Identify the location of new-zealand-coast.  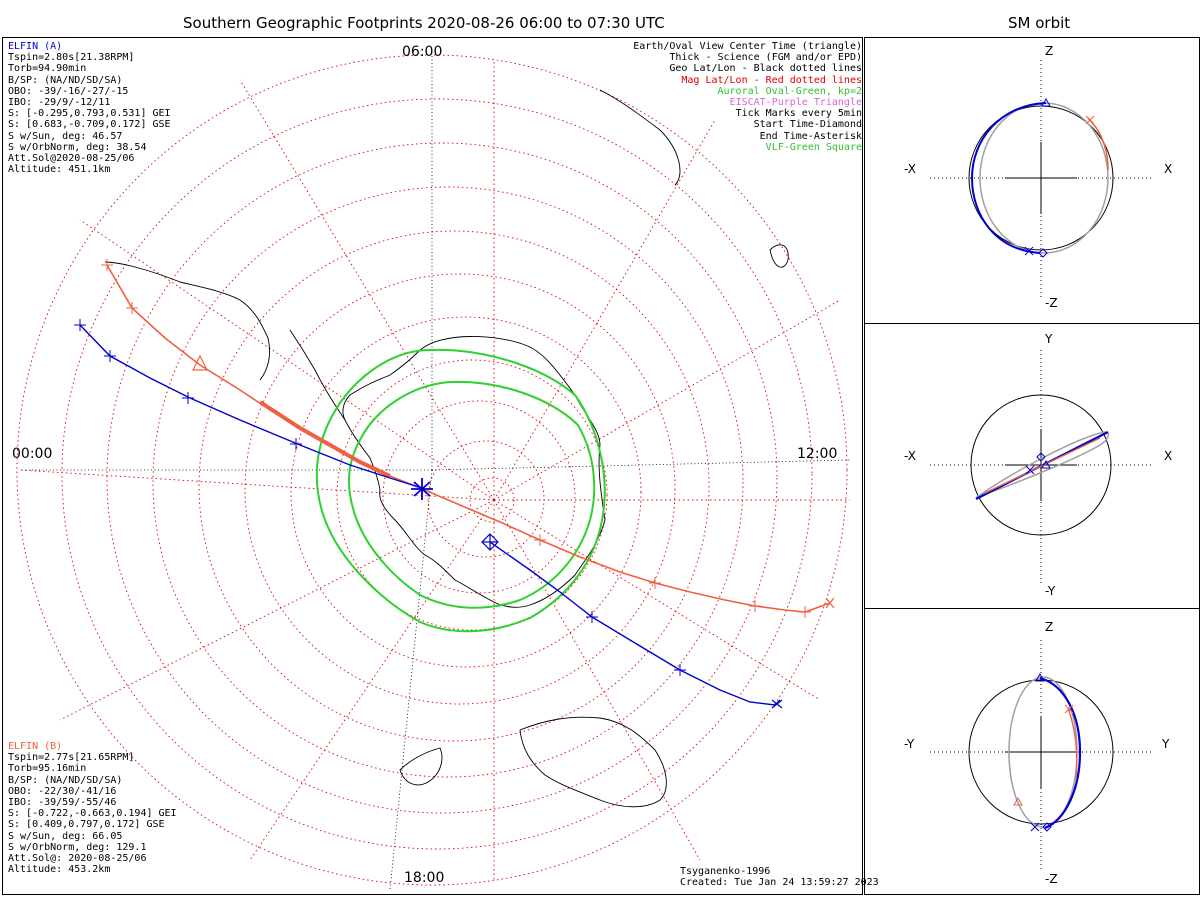
(421, 766).